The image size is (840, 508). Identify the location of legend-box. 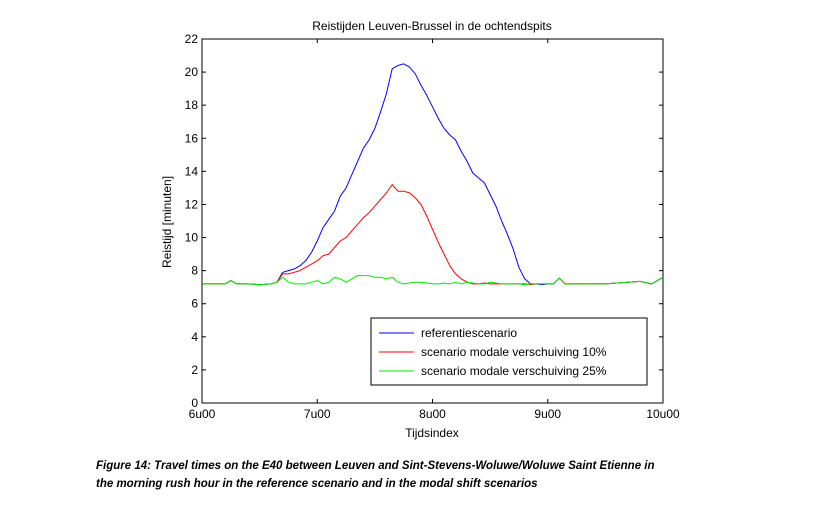
(509, 351).